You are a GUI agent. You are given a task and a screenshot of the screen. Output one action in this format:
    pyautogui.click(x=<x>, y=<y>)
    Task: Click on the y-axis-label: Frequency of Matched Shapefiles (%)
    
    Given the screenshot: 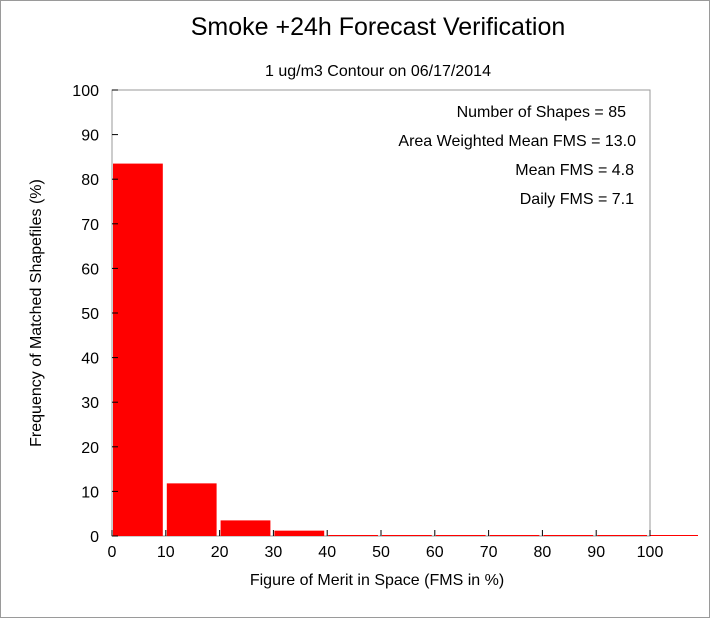 What is the action you would take?
    pyautogui.click(x=36, y=313)
    